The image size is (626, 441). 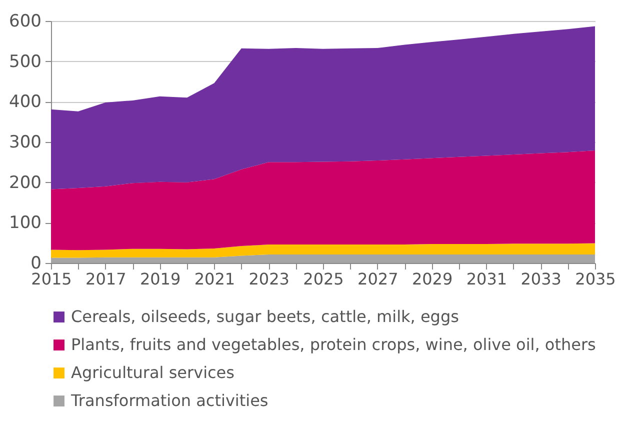 What do you see at coordinates (25, 142) in the screenshot?
I see `y-tick-label: 300` at bounding box center [25, 142].